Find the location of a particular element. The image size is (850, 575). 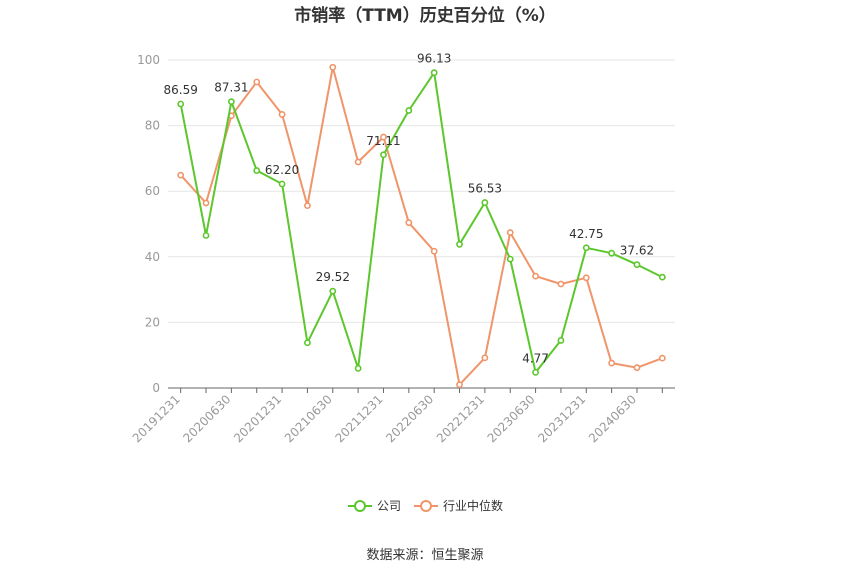

data-label: 87.31 is located at coordinates (231, 88).